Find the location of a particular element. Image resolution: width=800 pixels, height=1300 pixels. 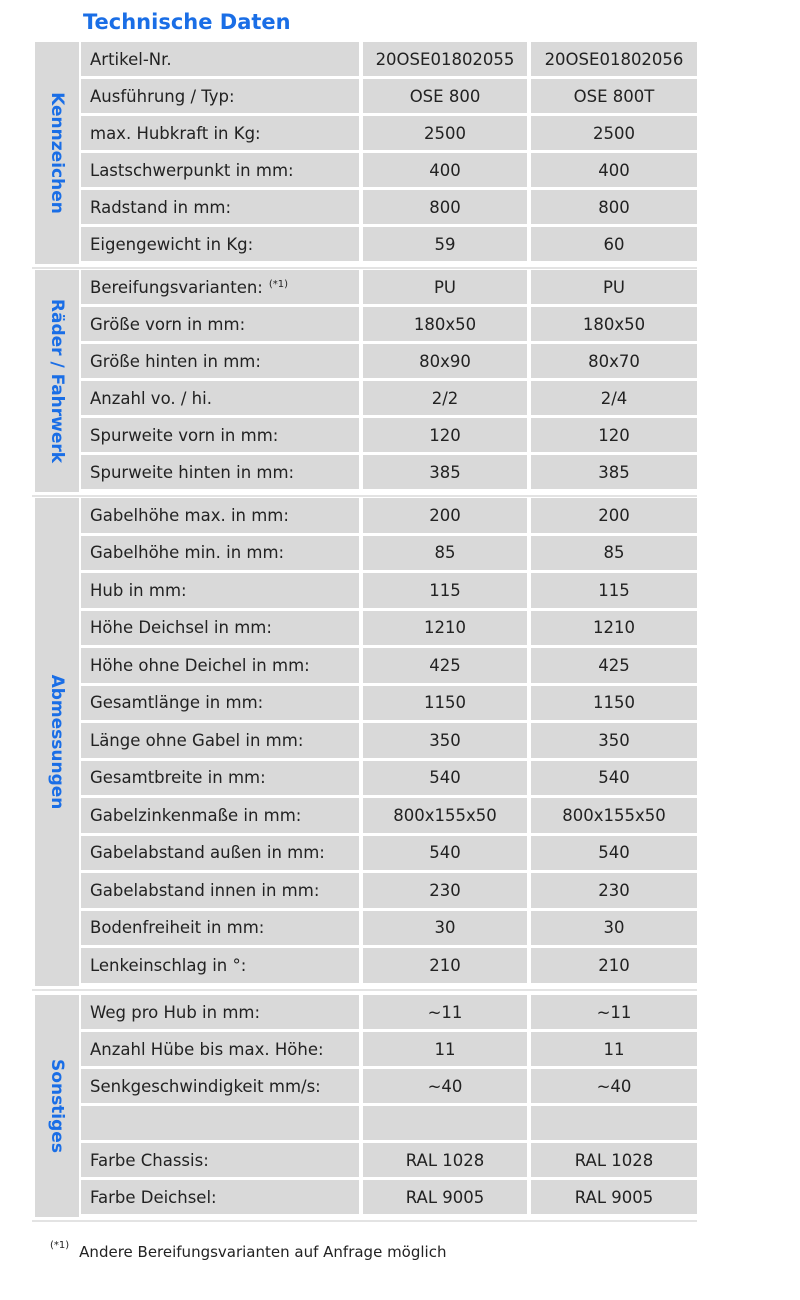

value-col2: 1150 is located at coordinates (614, 704).